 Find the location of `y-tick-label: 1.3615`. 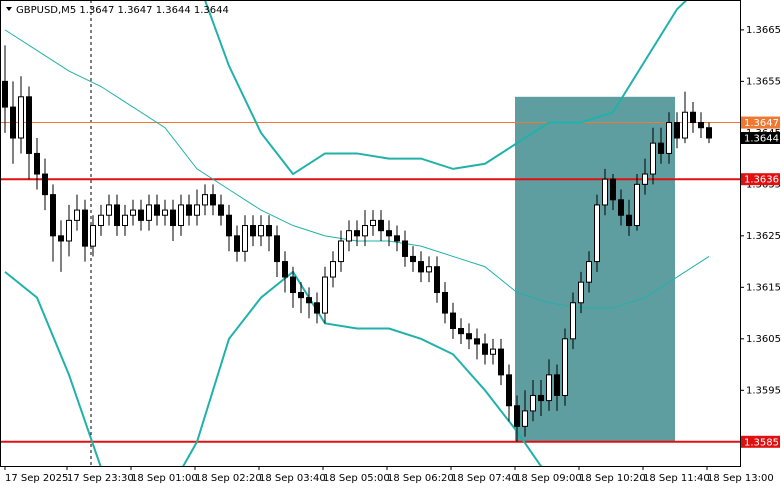

y-tick-label: 1.3615 is located at coordinates (763, 287).